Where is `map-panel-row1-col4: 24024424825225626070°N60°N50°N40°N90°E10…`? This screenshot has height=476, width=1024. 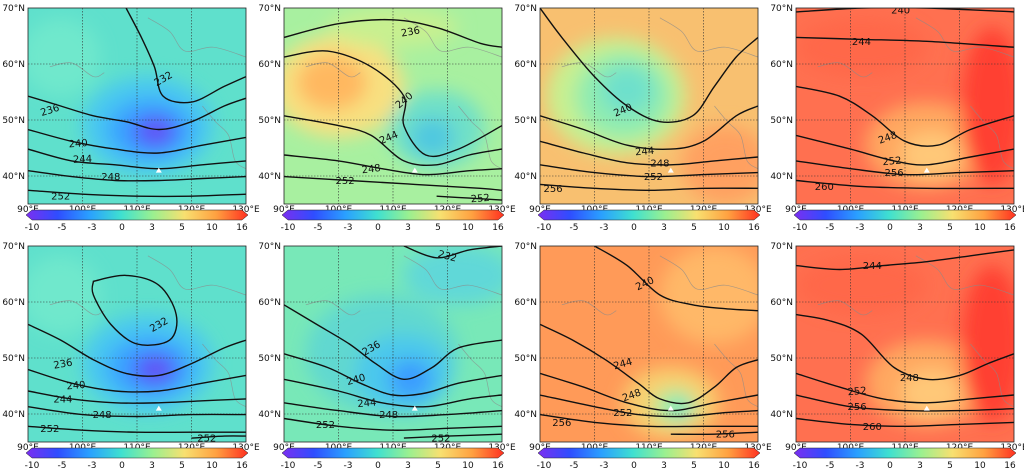 map-panel-row1-col4: 24024424825225626070°N60°N50°N40°N90°E10… is located at coordinates (896, 119).